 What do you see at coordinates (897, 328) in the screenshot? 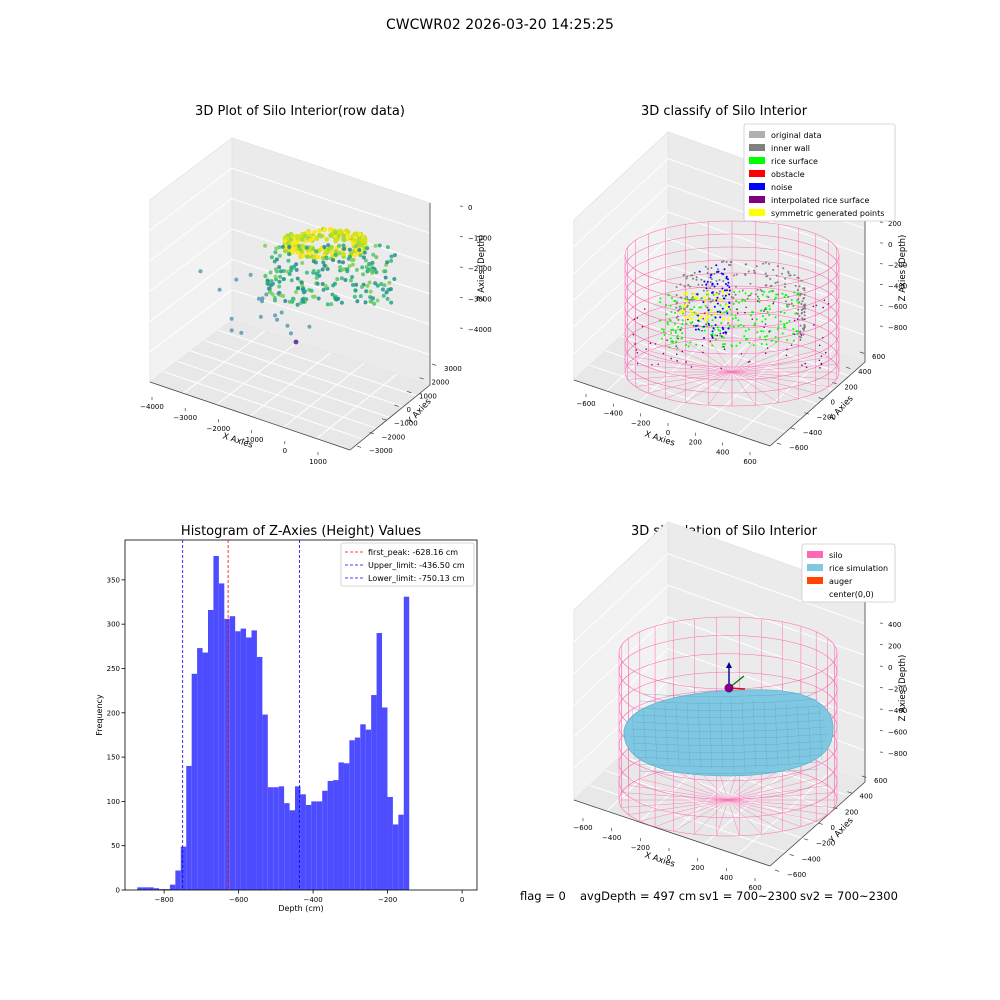
I see `z-axis-tick-label: −800` at bounding box center [897, 328].